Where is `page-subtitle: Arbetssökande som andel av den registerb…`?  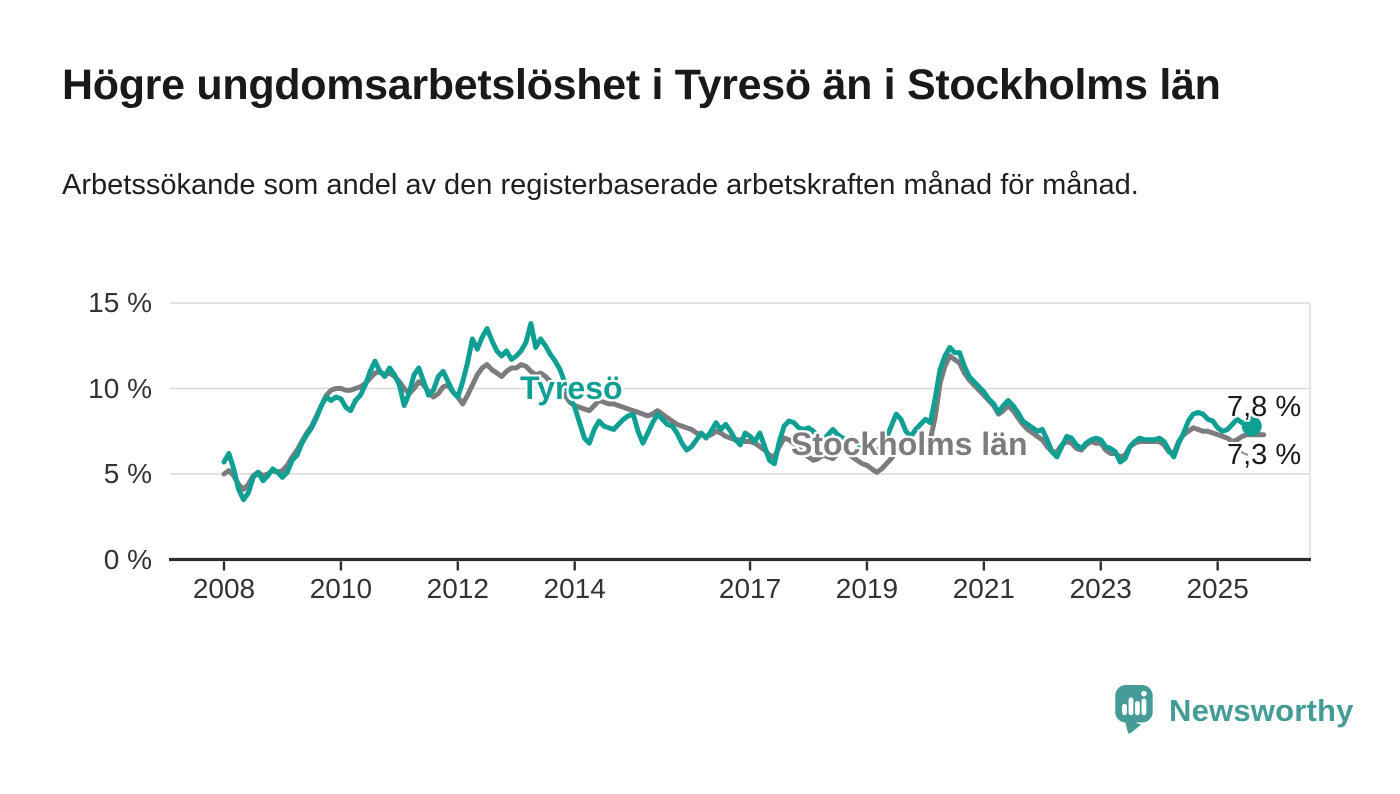 page-subtitle: Arbetssökande som andel av den registerb… is located at coordinates (600, 185).